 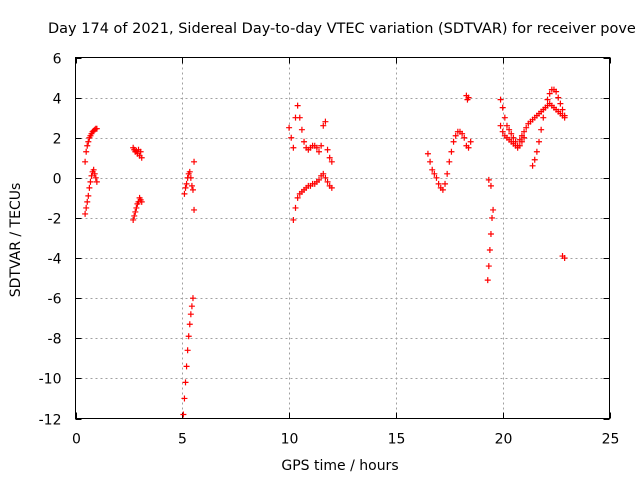 I want to click on series-arc-7c, so click(x=548, y=127).